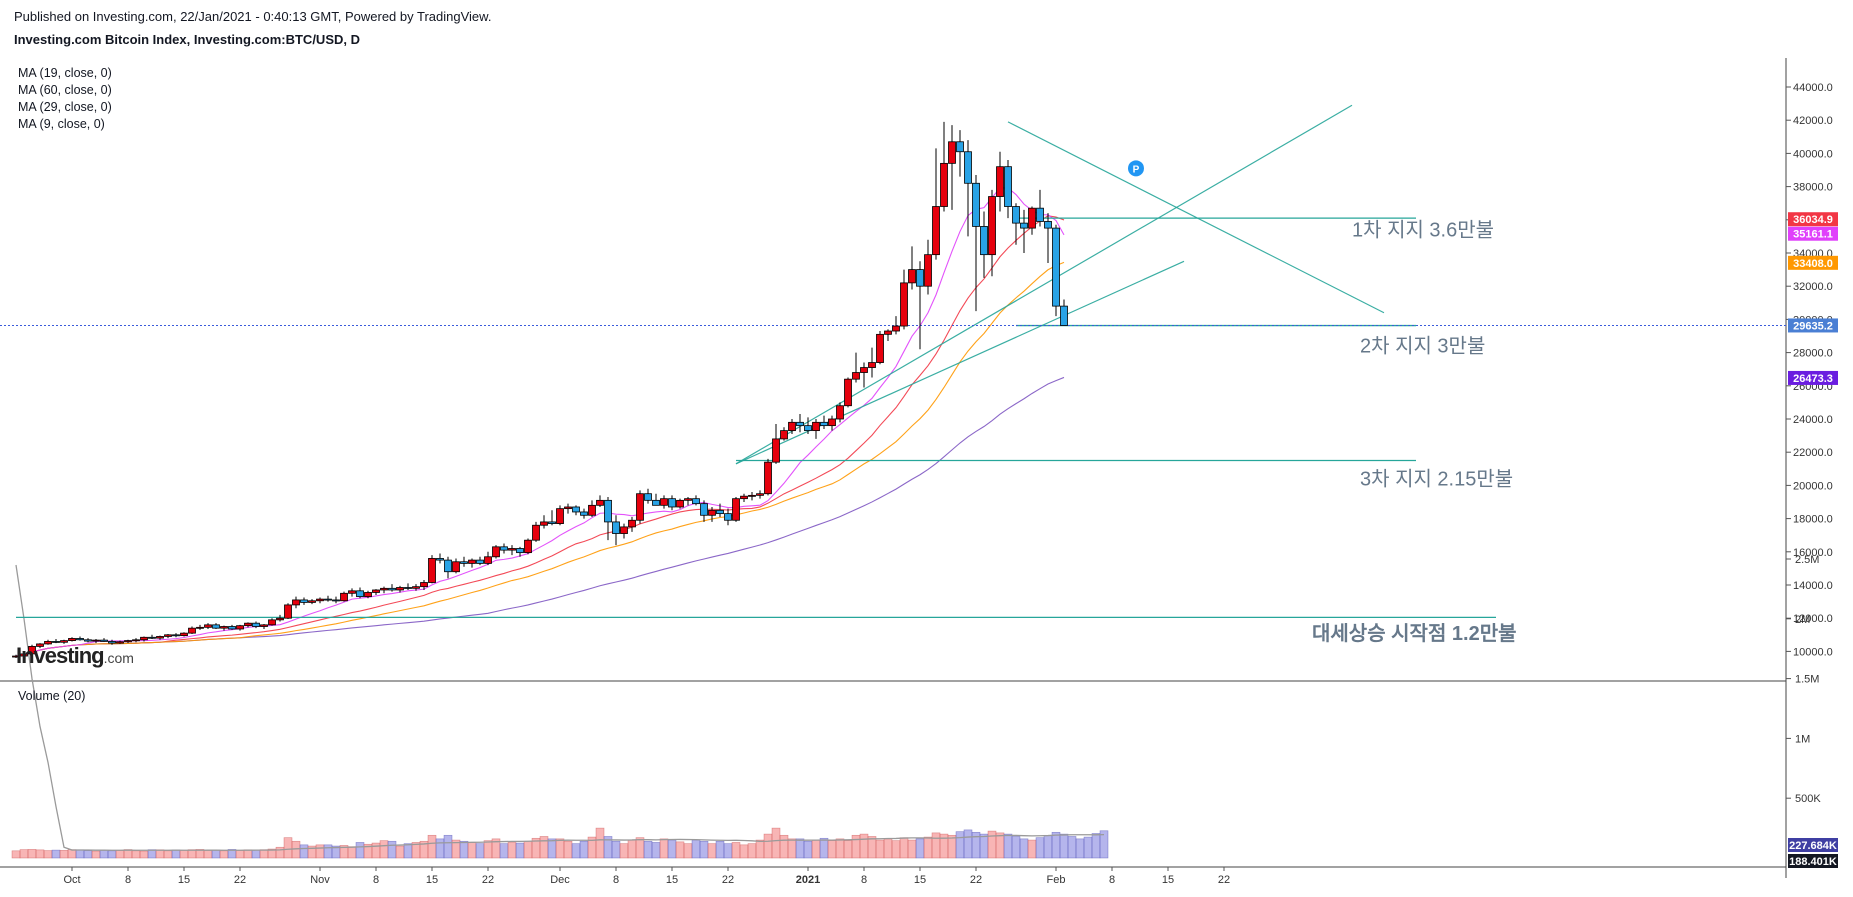 This screenshot has width=1853, height=897. Describe the element at coordinates (1813, 862) in the screenshot. I see `volume-label-text: 188.401K` at that location.